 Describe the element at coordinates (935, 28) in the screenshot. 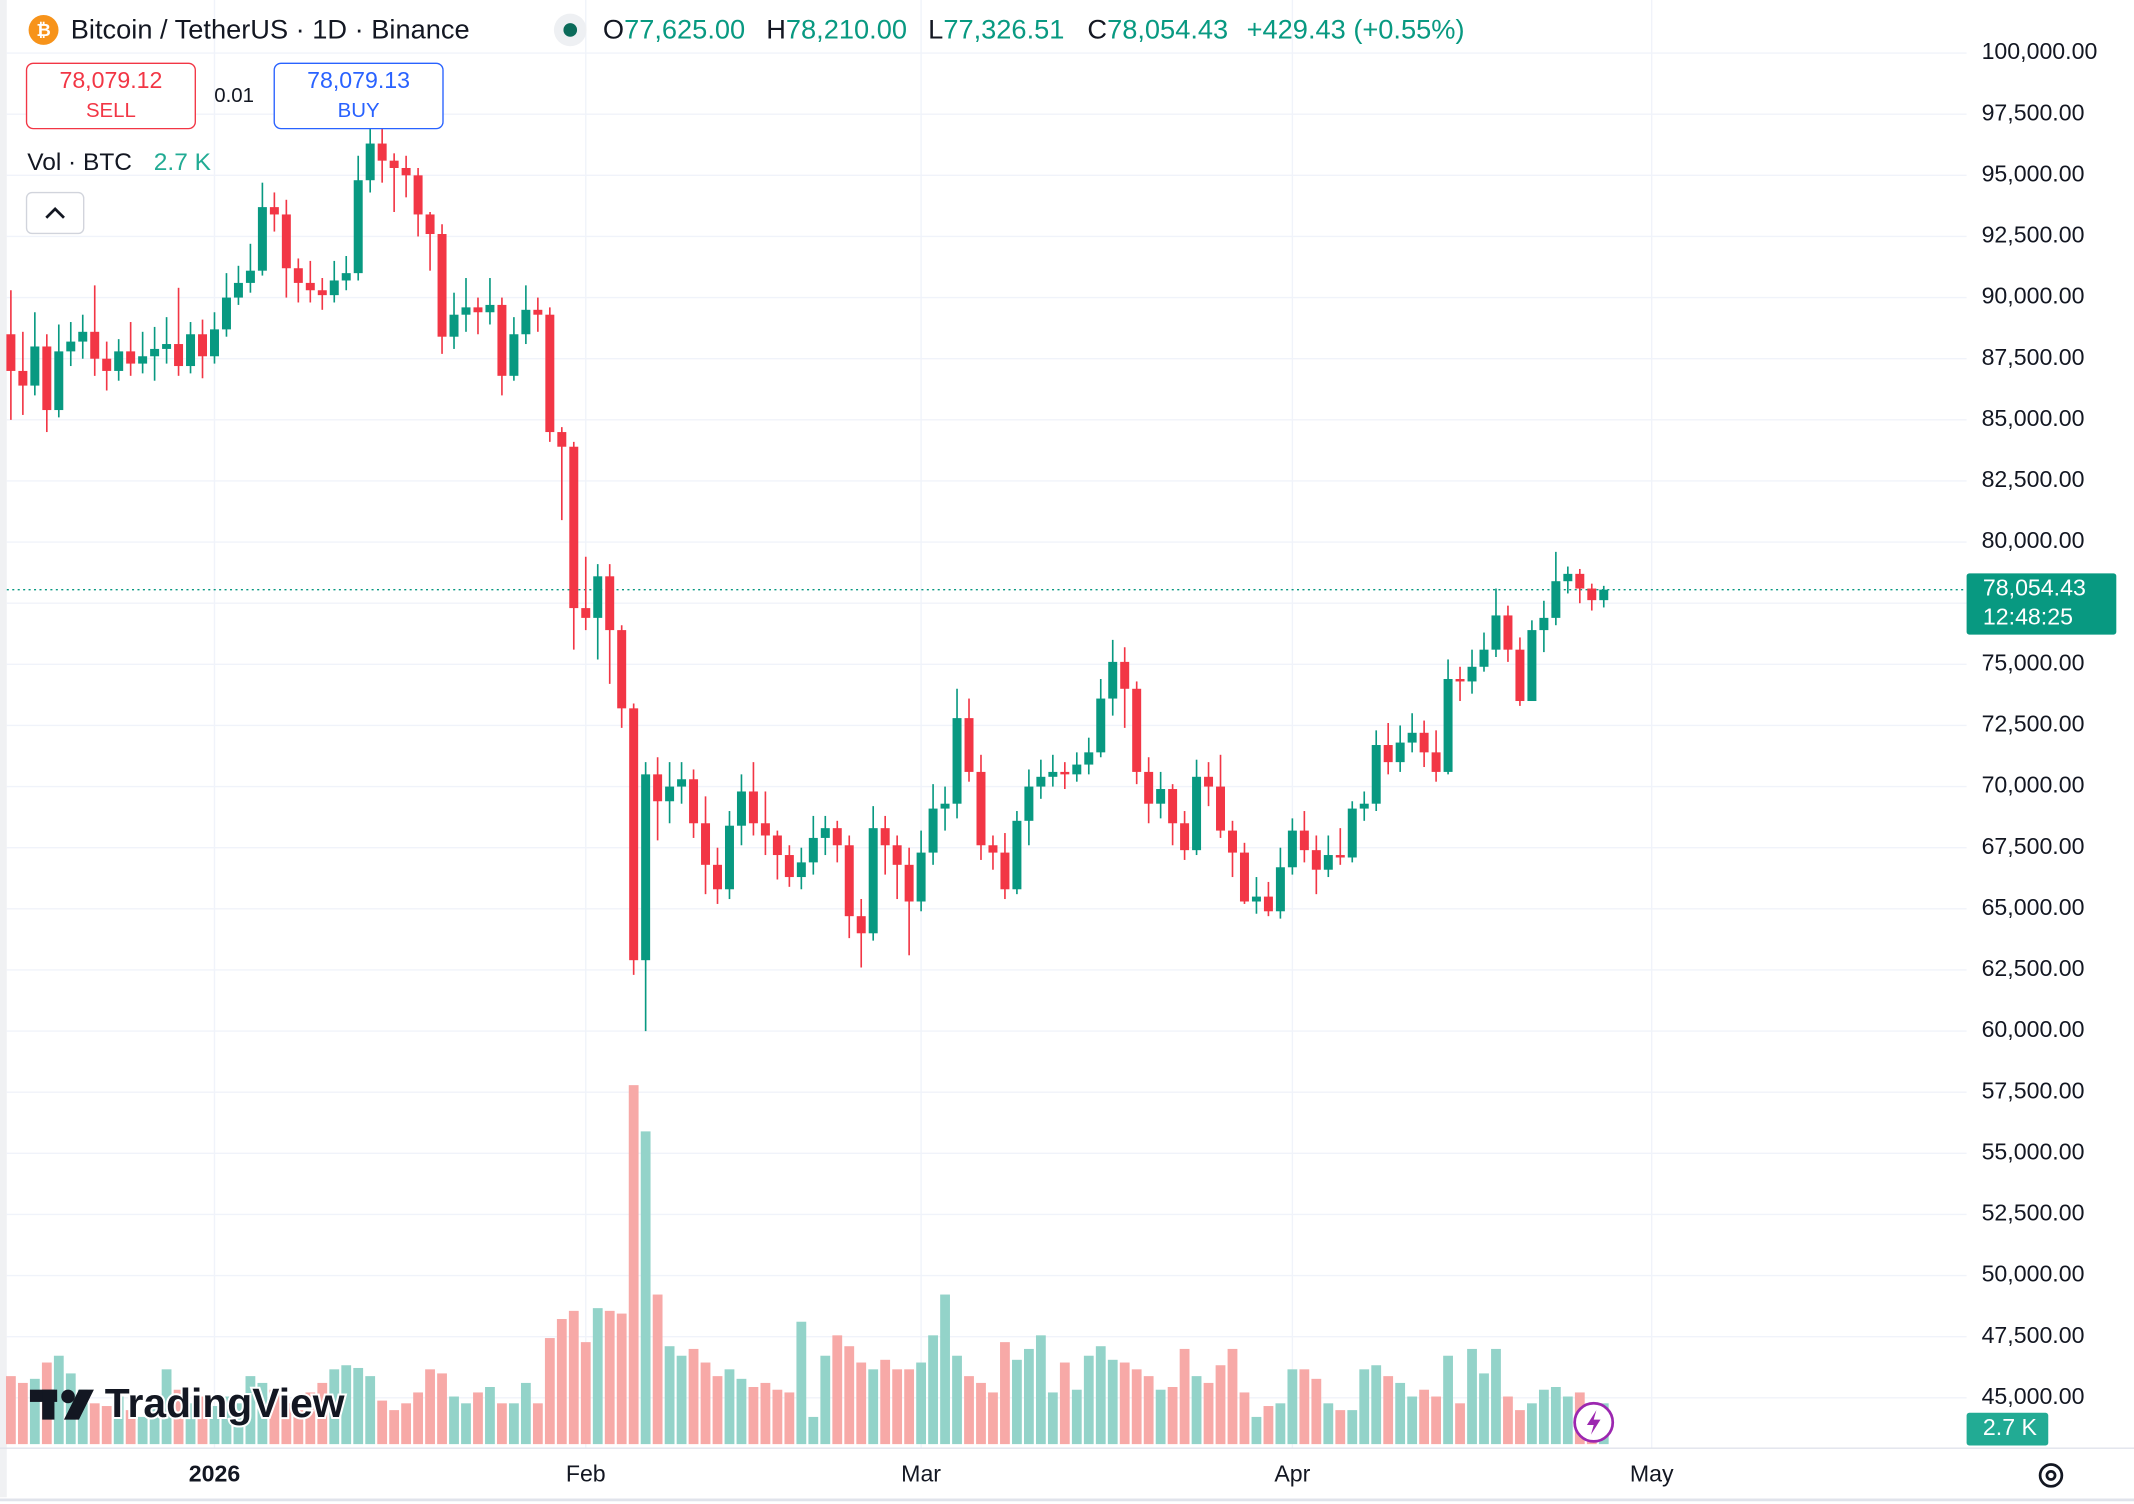

I see `ohlc-key: L` at that location.